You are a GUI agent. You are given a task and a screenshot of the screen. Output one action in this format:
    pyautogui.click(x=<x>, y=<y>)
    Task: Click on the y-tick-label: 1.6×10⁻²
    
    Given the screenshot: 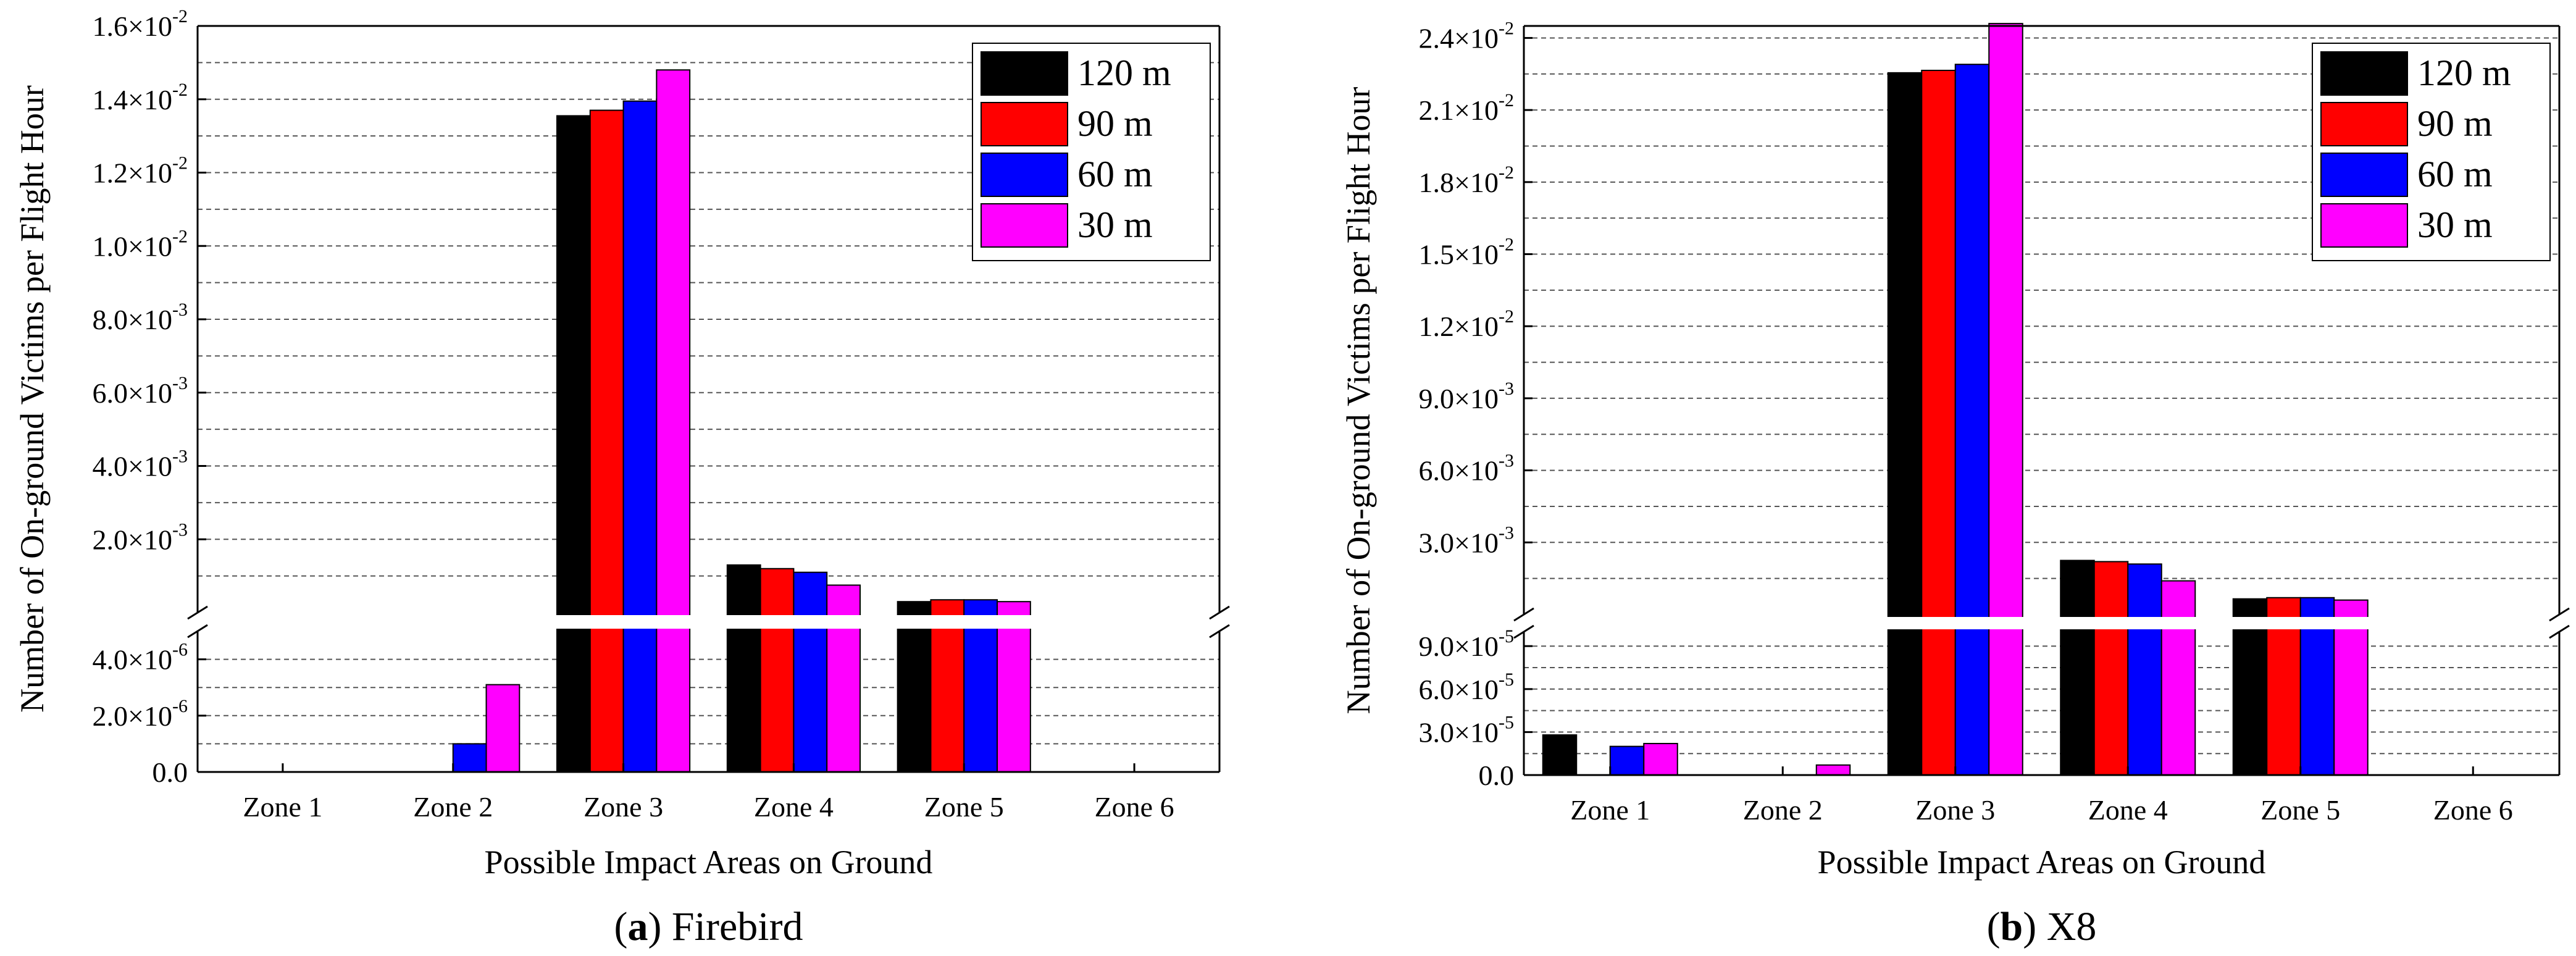 What is the action you would take?
    pyautogui.click(x=140, y=24)
    